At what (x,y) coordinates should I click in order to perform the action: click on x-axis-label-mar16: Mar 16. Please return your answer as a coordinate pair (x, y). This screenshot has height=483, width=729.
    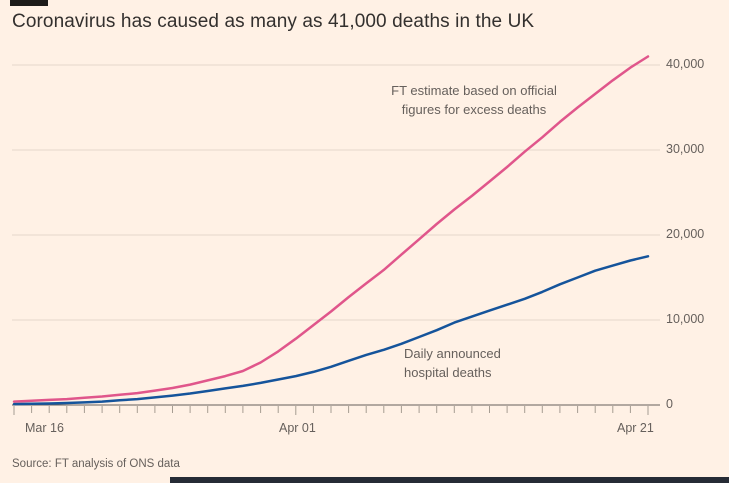
    Looking at the image, I should click on (44, 428).